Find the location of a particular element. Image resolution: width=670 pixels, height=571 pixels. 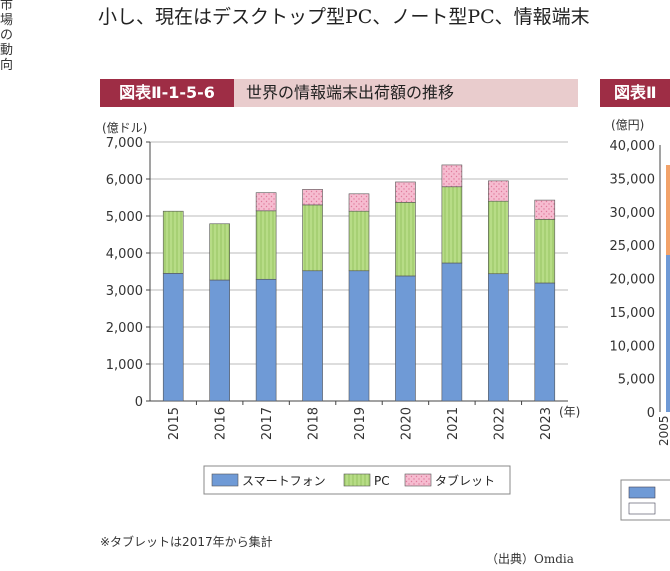

fig2-y-tick-label: 10,000 is located at coordinates (633, 346).